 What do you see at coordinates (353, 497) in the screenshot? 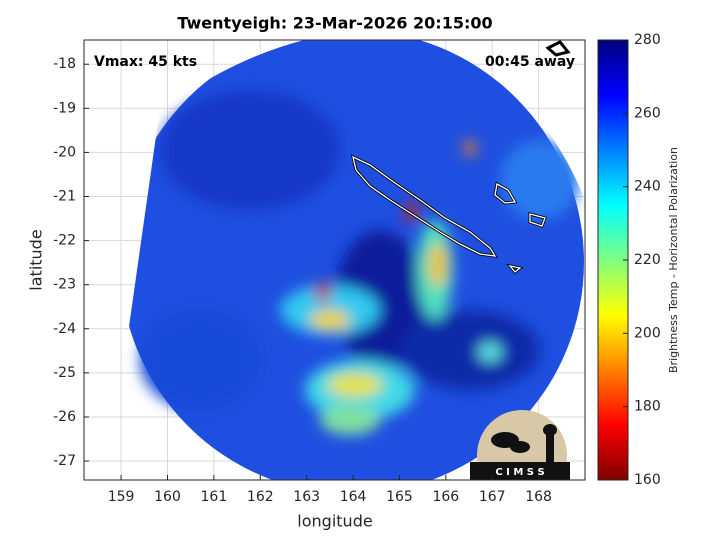
I see `x-tick-label: 164` at bounding box center [353, 497].